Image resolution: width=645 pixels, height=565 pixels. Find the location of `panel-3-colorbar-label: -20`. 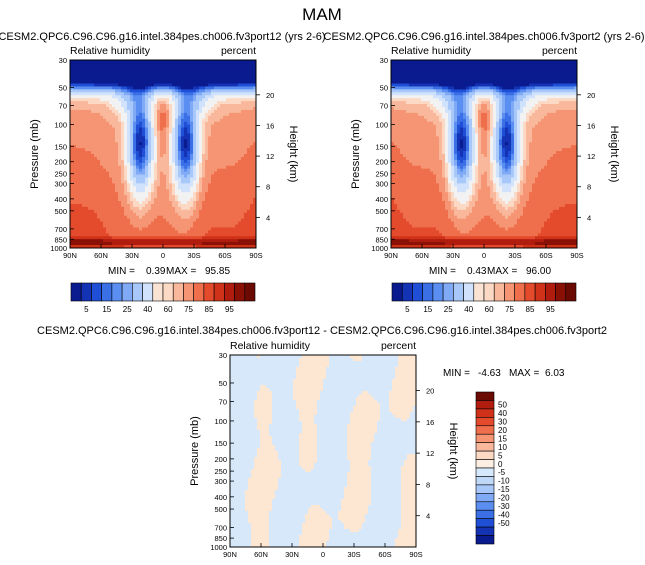

panel-3-colorbar-label: -20 is located at coordinates (504, 498).